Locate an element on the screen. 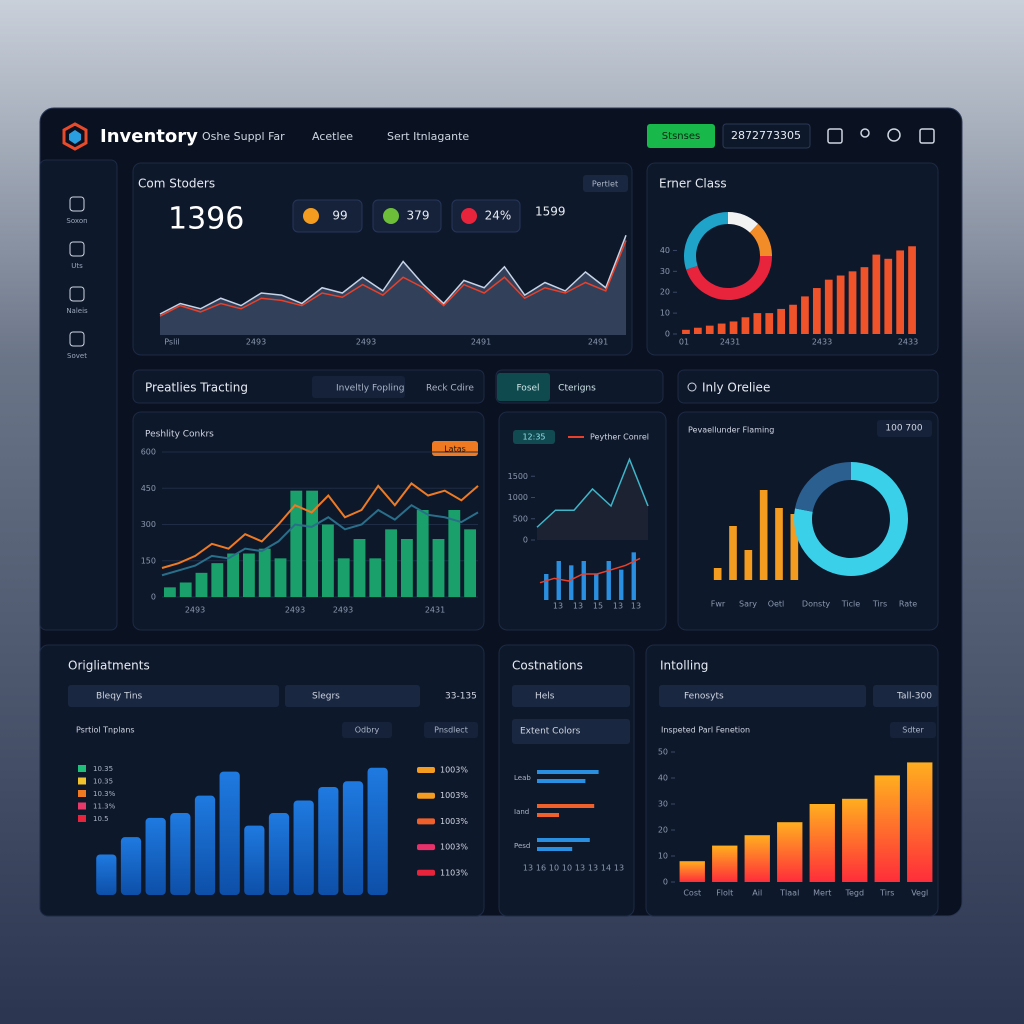  sidebar-label: Sovet is located at coordinates (77, 356).